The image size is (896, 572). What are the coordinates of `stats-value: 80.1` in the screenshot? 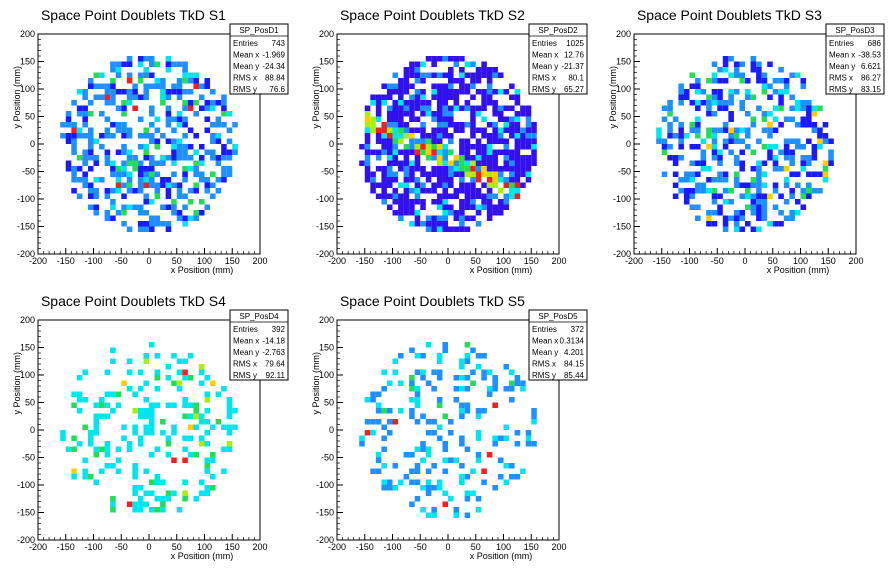 It's located at (576, 78).